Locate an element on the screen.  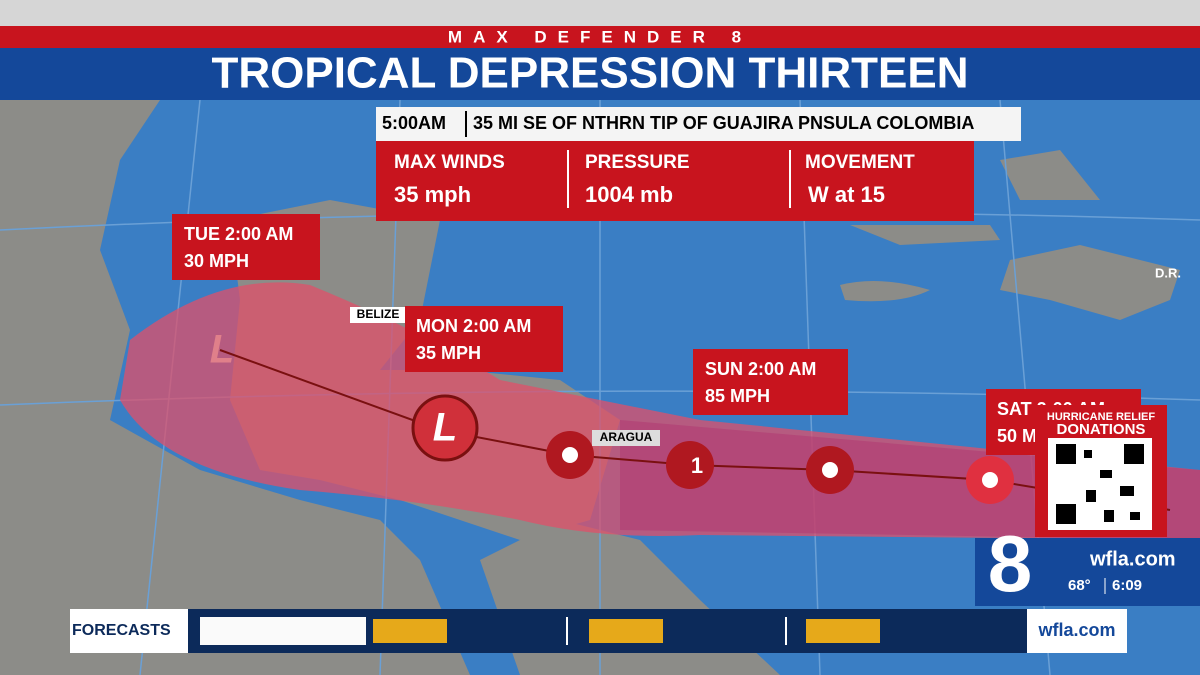
stat-label: MOVEMENT is located at coordinates (860, 162).